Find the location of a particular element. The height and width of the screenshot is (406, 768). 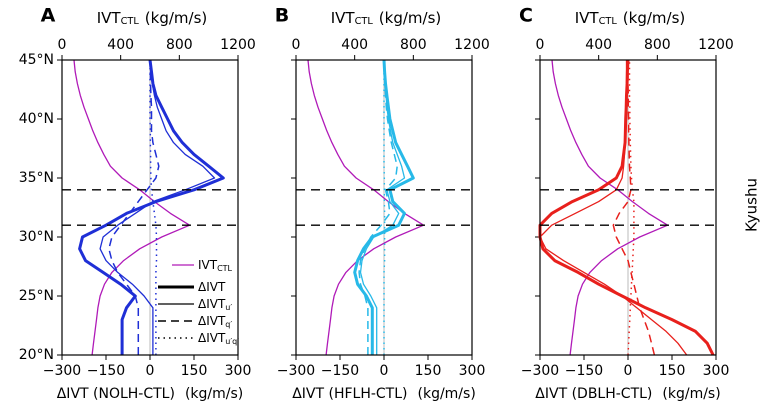

panel-letter: B is located at coordinates (282, 16).